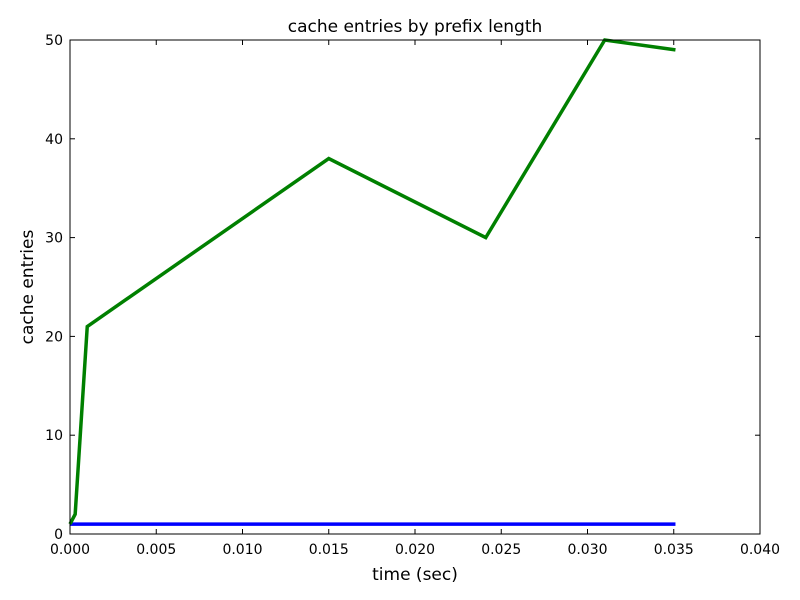 The width and height of the screenshot is (800, 600). I want to click on y-tick-label: 30, so click(54, 239).